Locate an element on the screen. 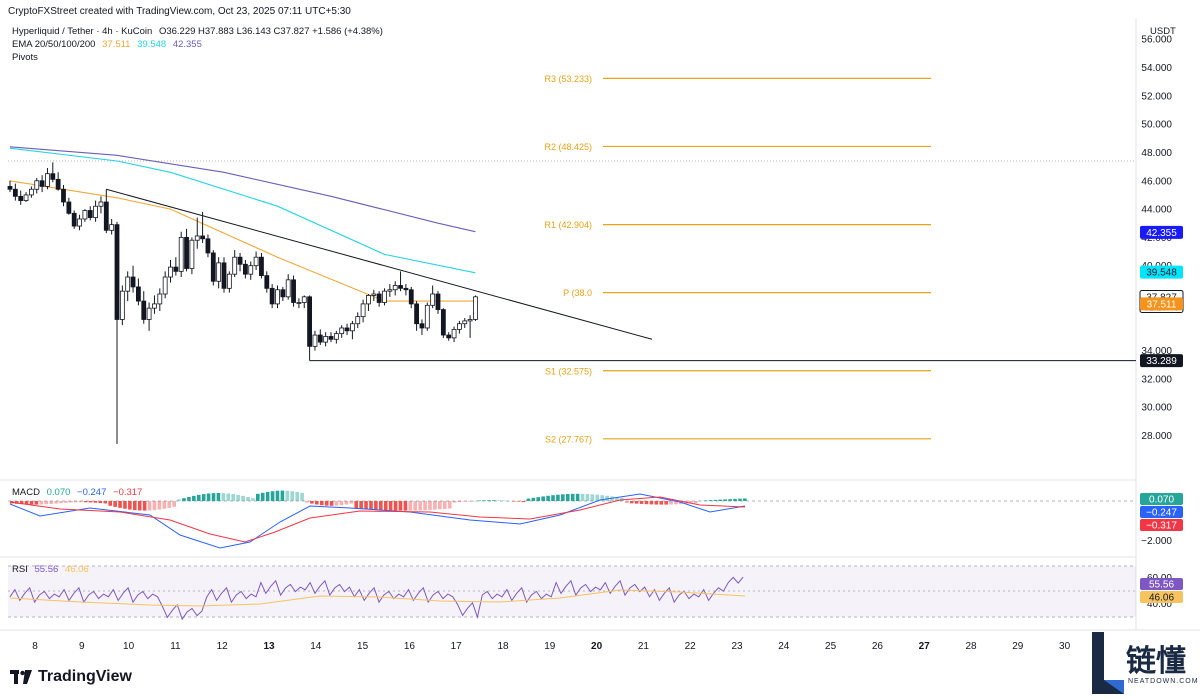 This screenshot has width=1200, height=699. macd-badge is located at coordinates (1161, 512).